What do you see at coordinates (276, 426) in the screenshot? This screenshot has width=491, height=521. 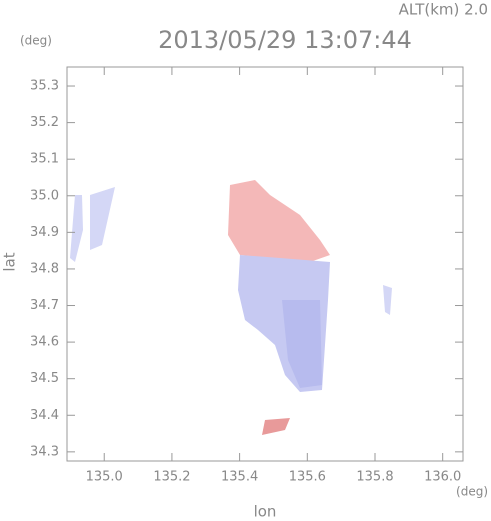 I see `echo-spot` at bounding box center [276, 426].